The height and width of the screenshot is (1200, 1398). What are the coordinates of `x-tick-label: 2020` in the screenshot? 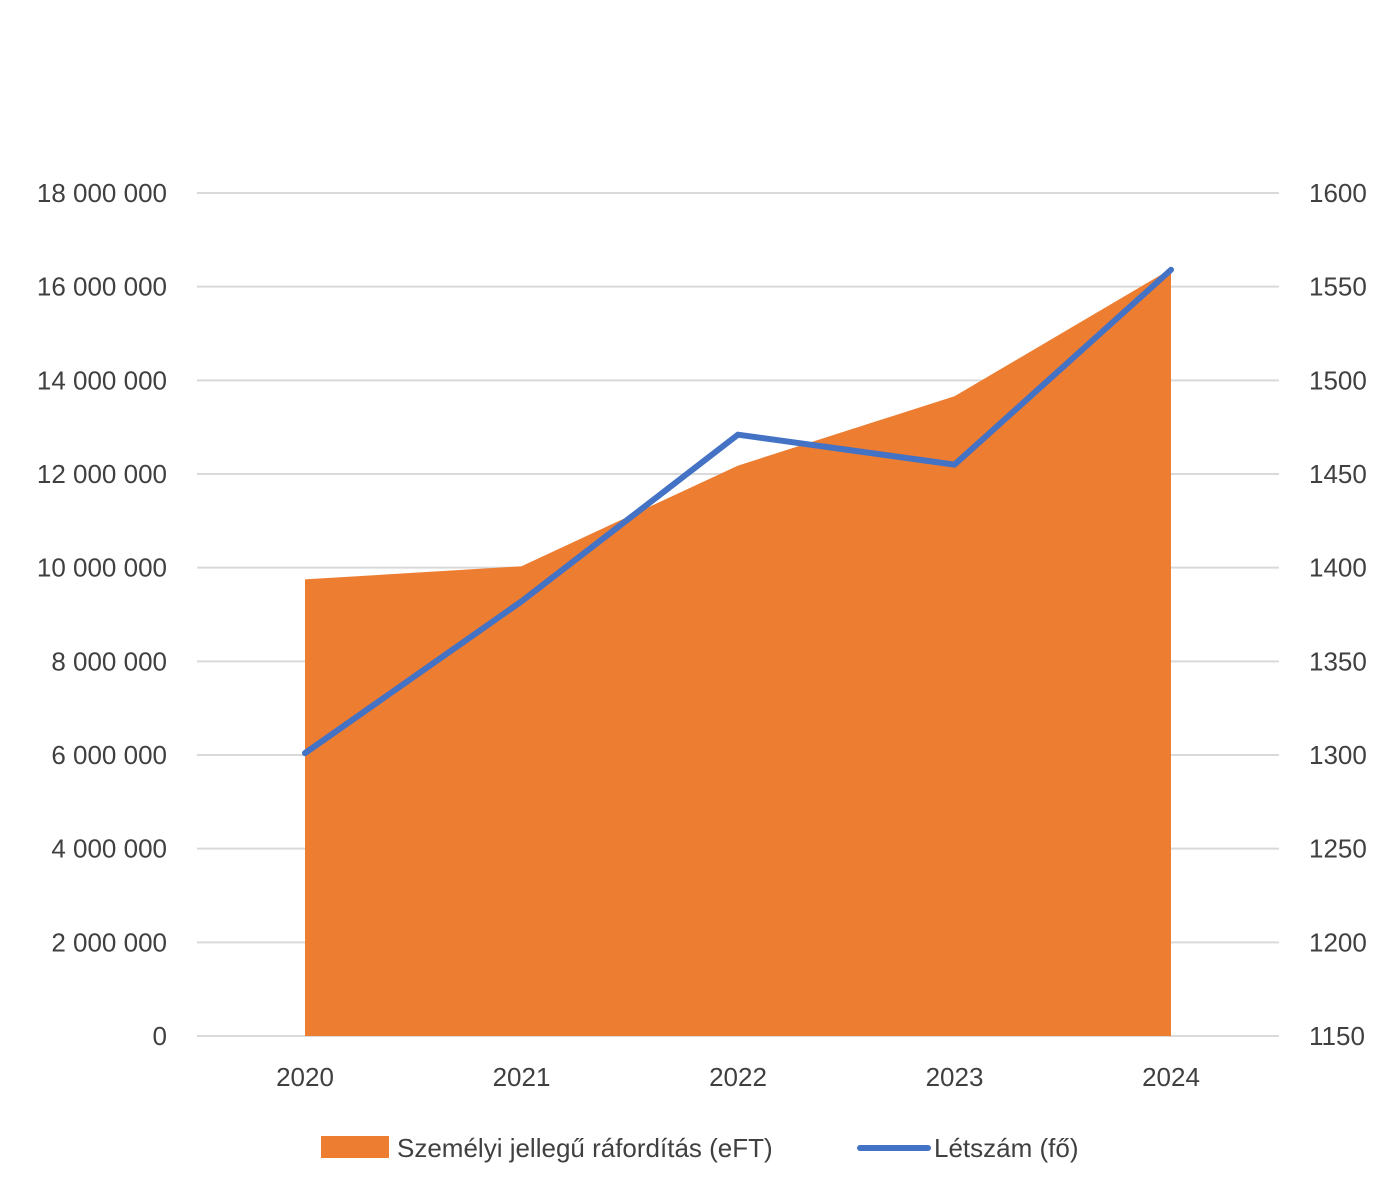 It's located at (305, 1077).